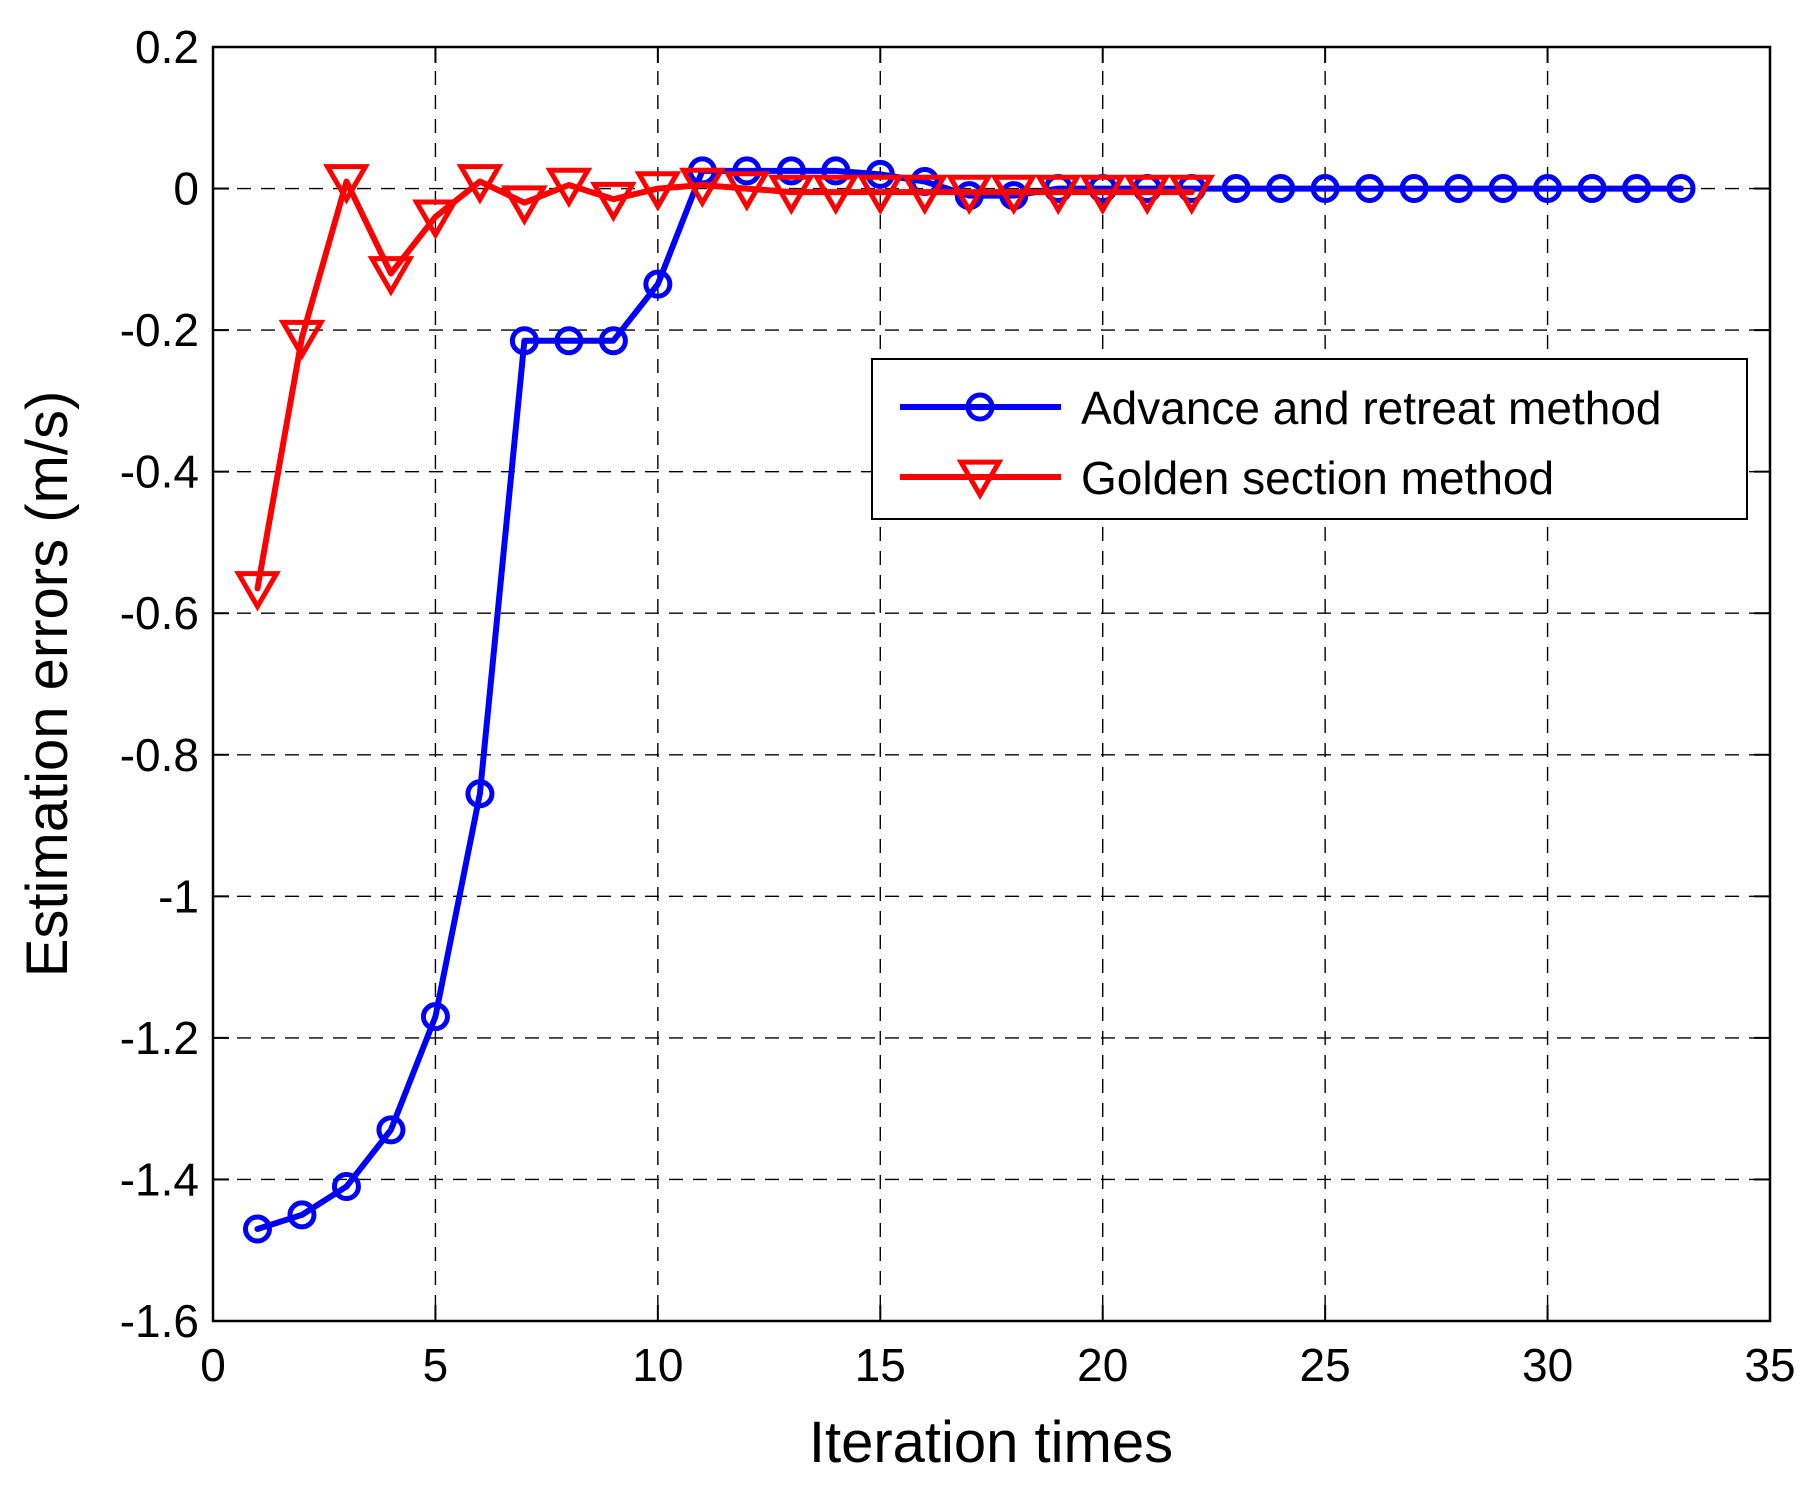 This screenshot has height=1490, width=1817. Describe the element at coordinates (1102, 1365) in the screenshot. I see `x-tick-label: 20` at that location.